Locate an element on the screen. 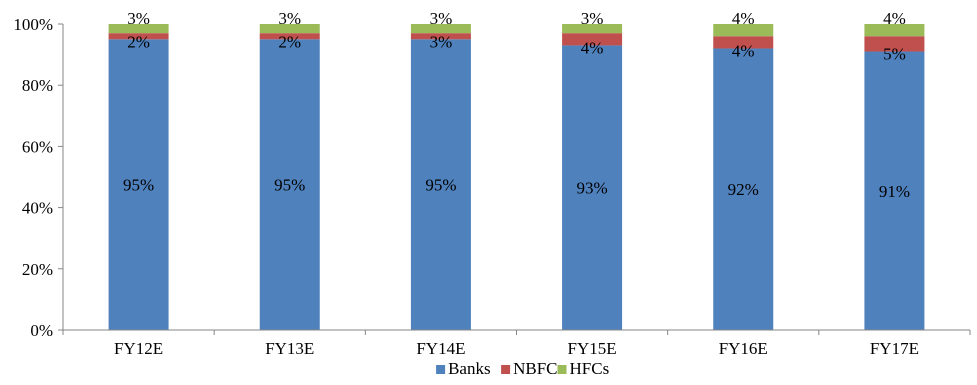  bar-banks-fy13e is located at coordinates (289, 185).